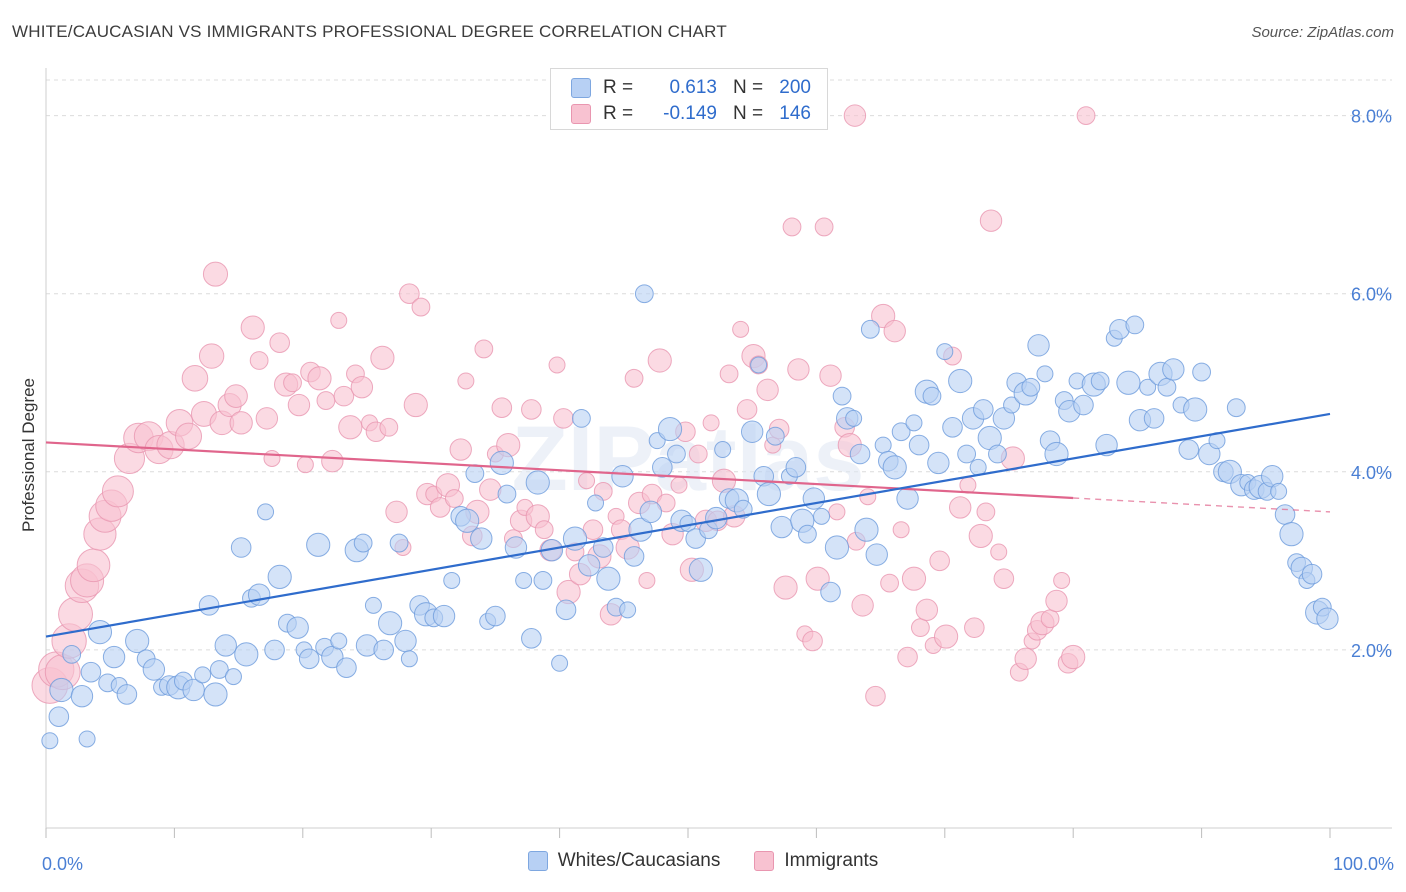 The width and height of the screenshot is (1406, 892). I want to click on y-tick-label: 8.0%, so click(1371, 117).